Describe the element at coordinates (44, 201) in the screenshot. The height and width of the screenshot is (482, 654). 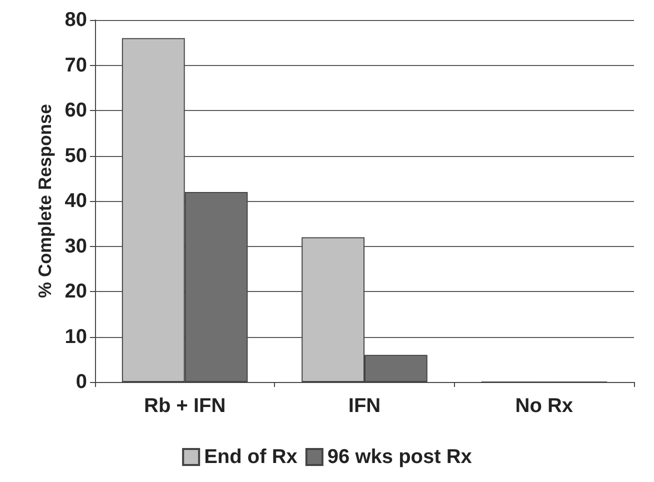
I see `y-axis-title: % Complete Response` at that location.